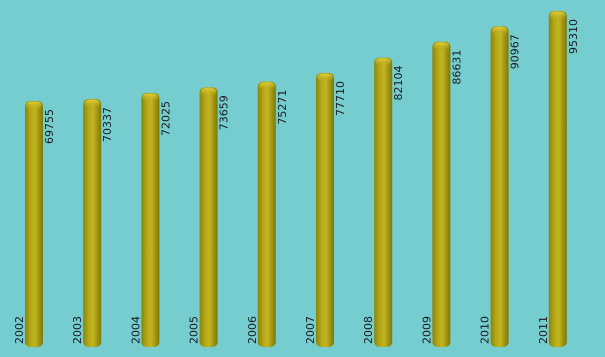 This screenshot has width=605, height=357. What do you see at coordinates (310, 330) in the screenshot?
I see `category-label-2007: 2007` at bounding box center [310, 330].